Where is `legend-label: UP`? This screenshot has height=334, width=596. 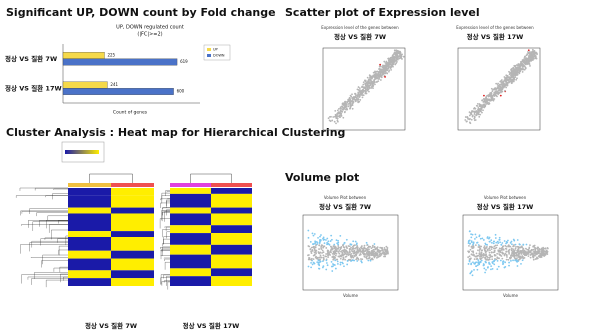 legend-label: UP is located at coordinates (215, 50).